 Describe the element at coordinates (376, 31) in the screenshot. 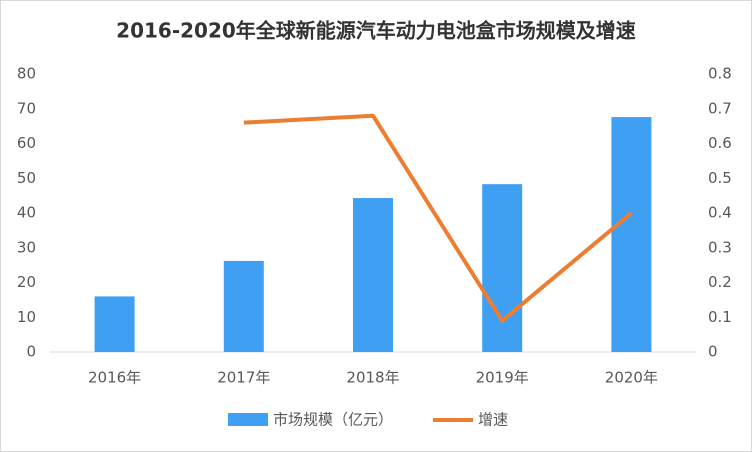

I see `chart-title: 2016-2020年全球新能源汽车动力电池盒市场规模及增速` at that location.